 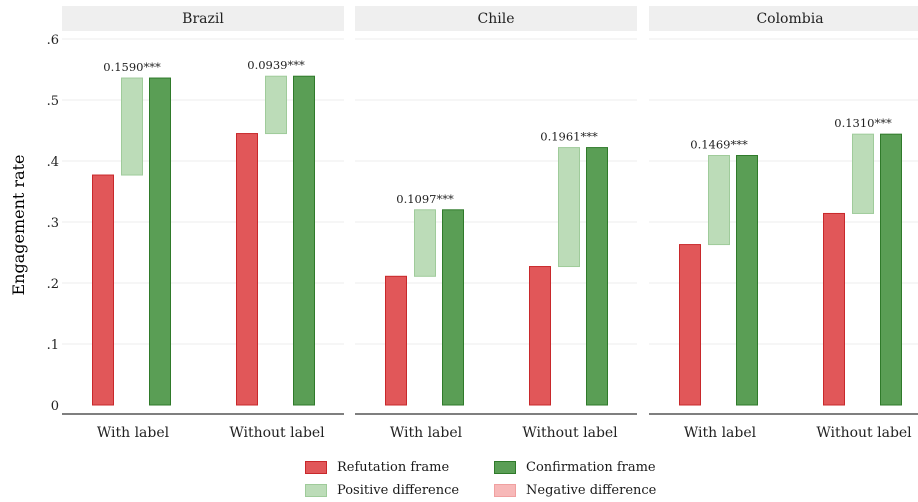 I want to click on x-tick-label-colombia-with-label: With label, so click(x=720, y=433).